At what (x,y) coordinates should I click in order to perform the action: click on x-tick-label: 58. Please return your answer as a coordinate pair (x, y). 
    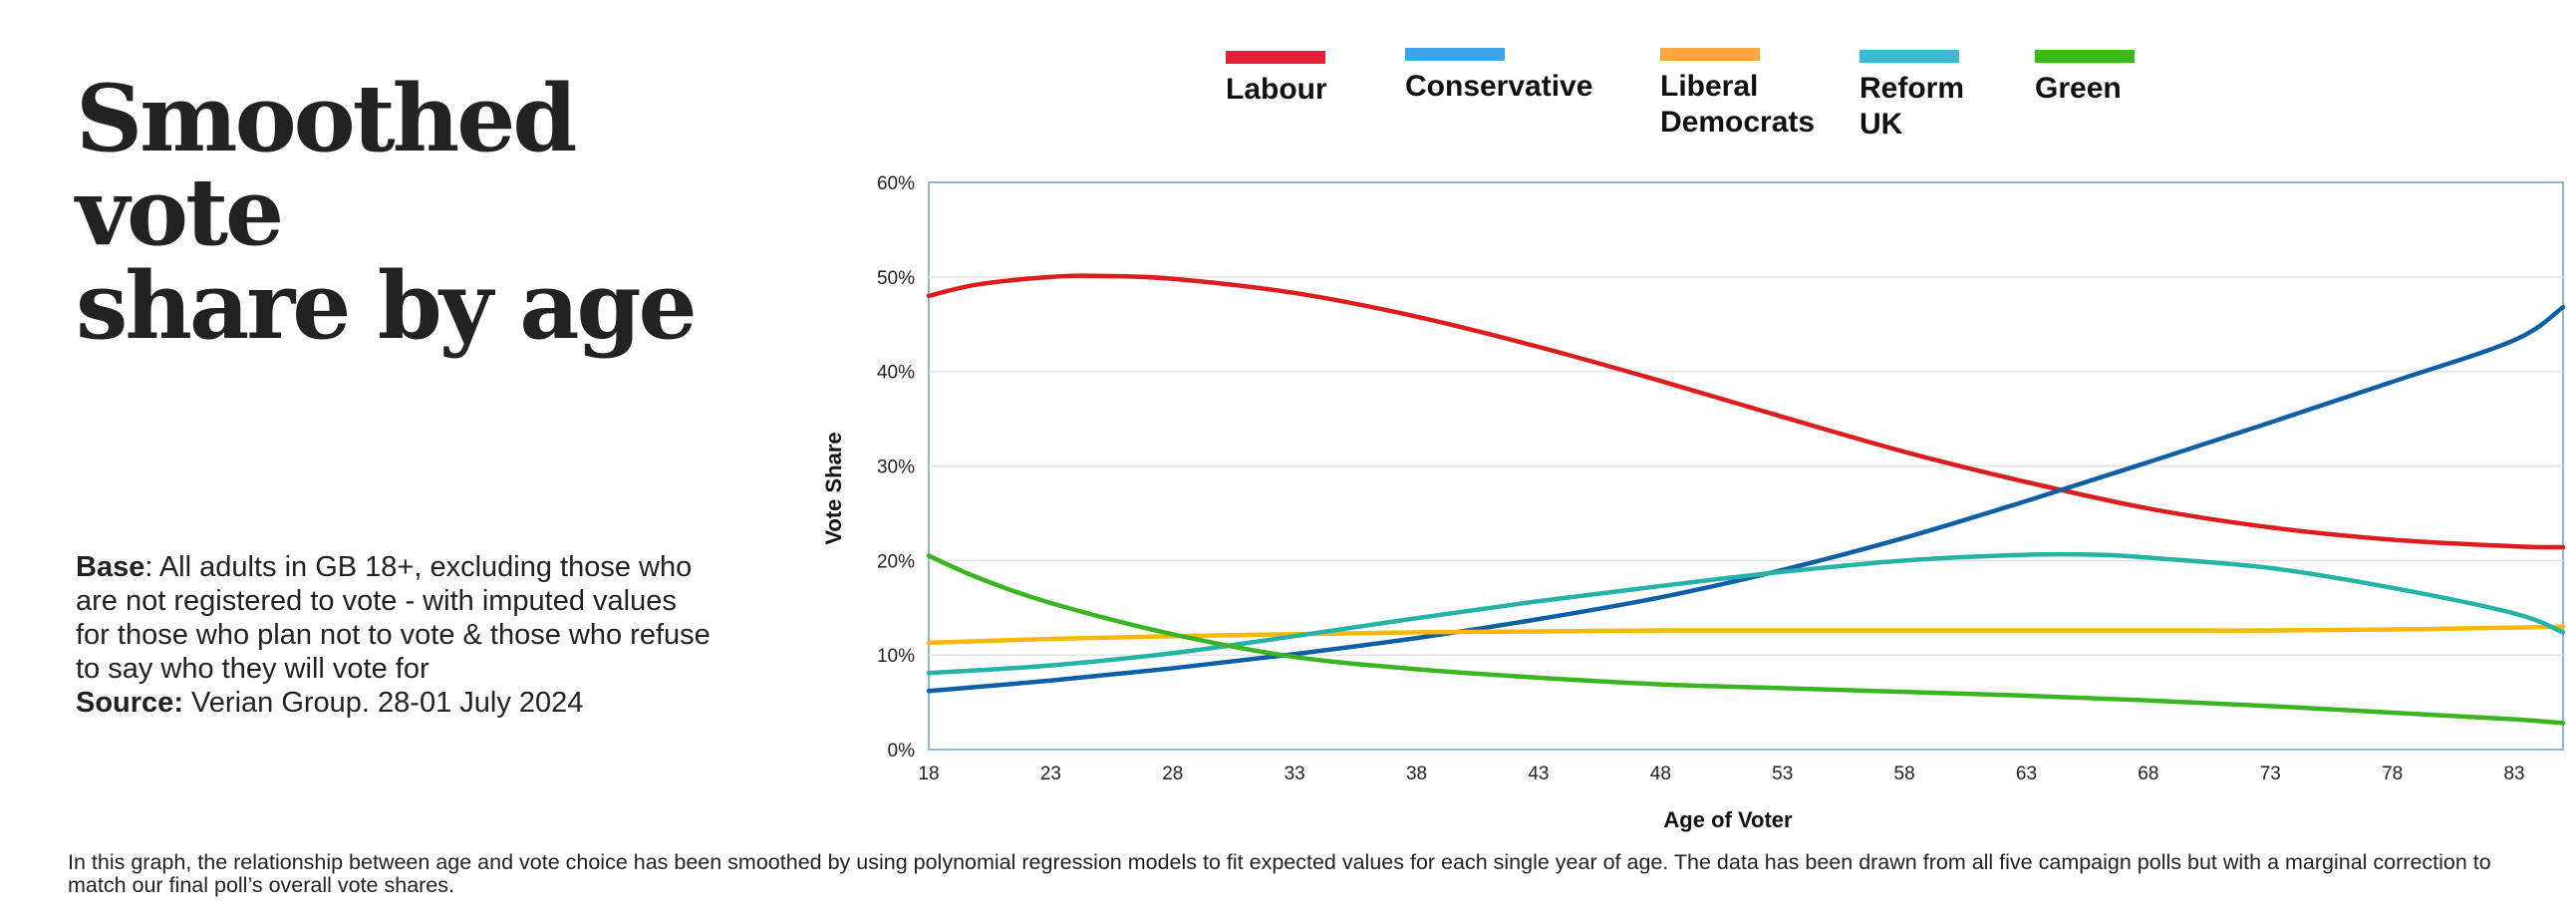
    Looking at the image, I should click on (1904, 773).